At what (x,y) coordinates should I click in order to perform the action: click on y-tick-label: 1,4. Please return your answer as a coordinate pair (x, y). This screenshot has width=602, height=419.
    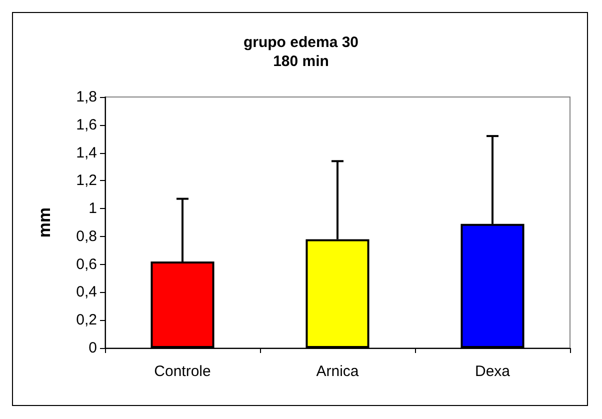
    Looking at the image, I should click on (86, 153).